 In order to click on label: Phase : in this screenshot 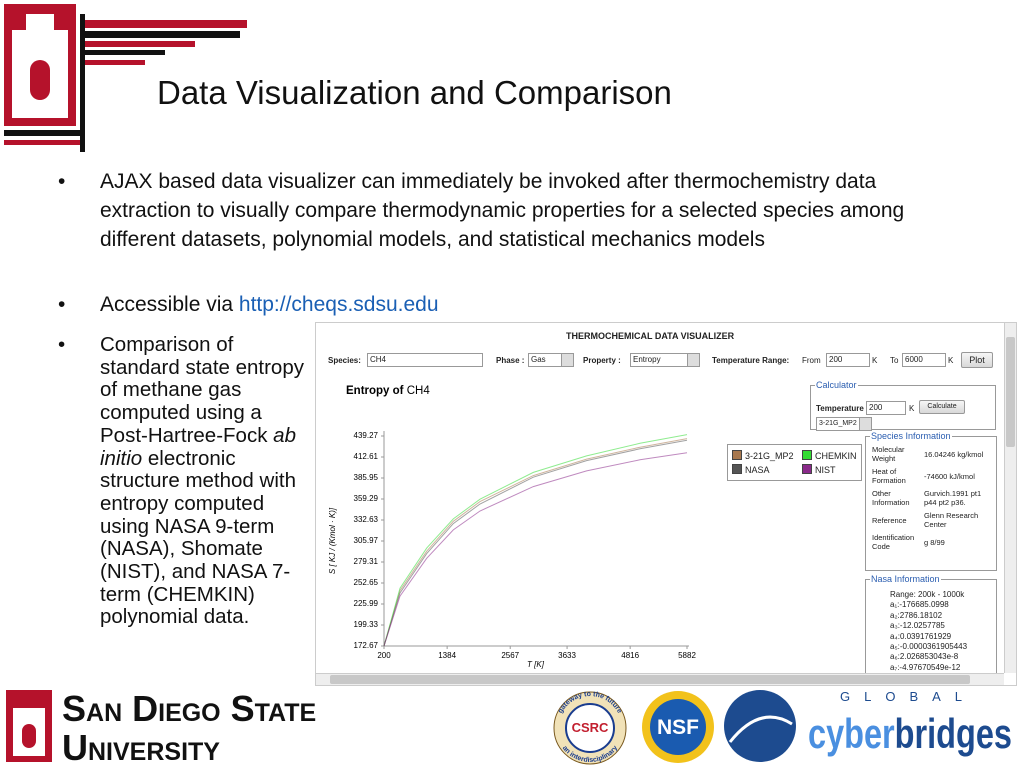, I will do `click(510, 360)`.